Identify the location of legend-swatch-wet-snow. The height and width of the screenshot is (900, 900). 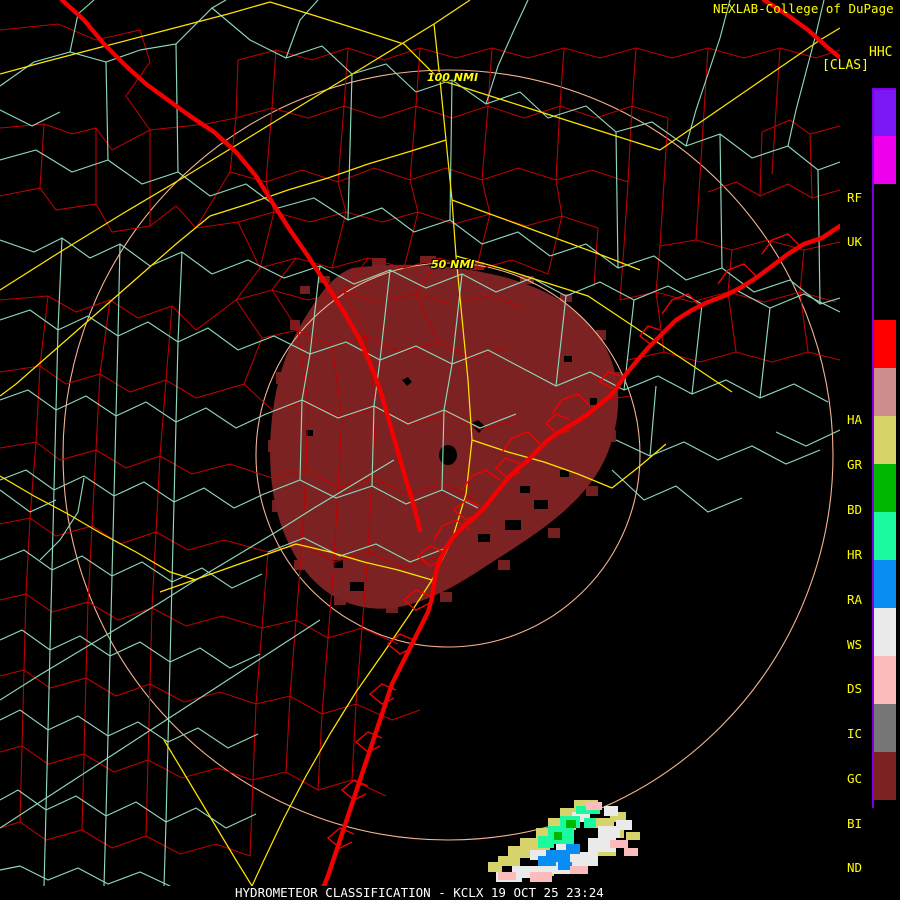
(885, 584).